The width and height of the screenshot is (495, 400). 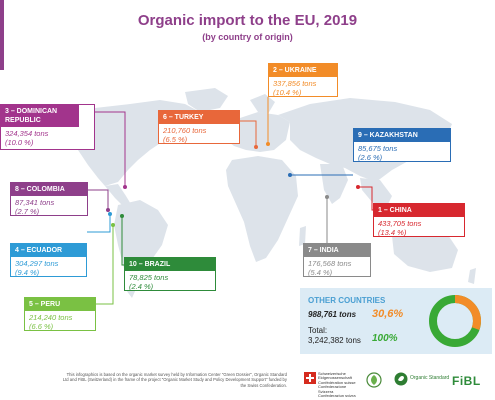 What do you see at coordinates (358, 187) in the screenshot?
I see `marker-china` at bounding box center [358, 187].